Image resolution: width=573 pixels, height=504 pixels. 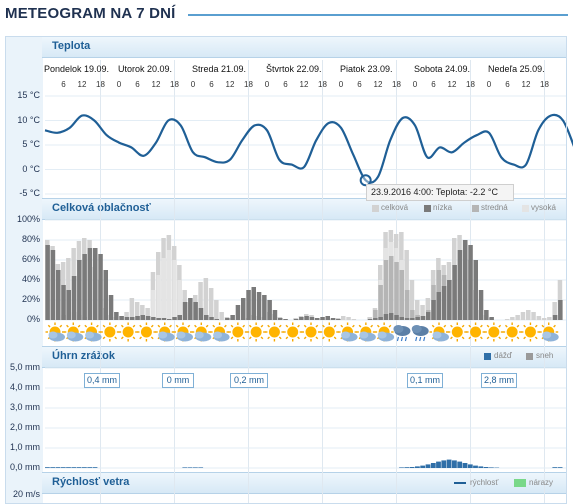 What do you see at coordinates (145, 69) in the screenshot?
I see `day-label: Utorok 20.09.` at bounding box center [145, 69].